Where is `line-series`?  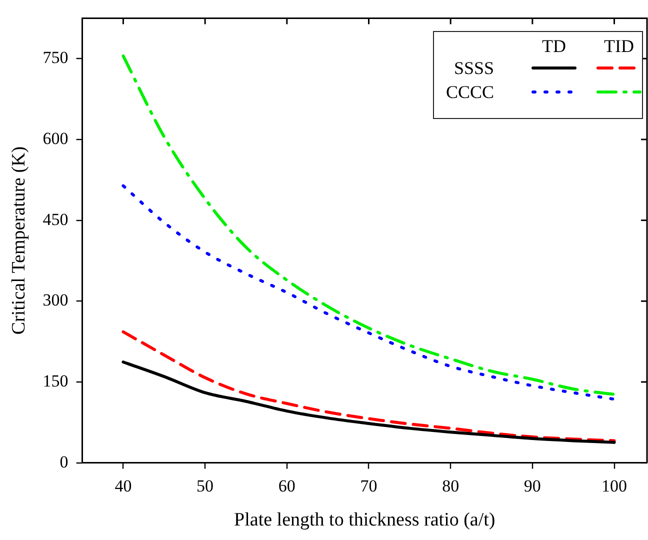 line-series is located at coordinates (369, 402).